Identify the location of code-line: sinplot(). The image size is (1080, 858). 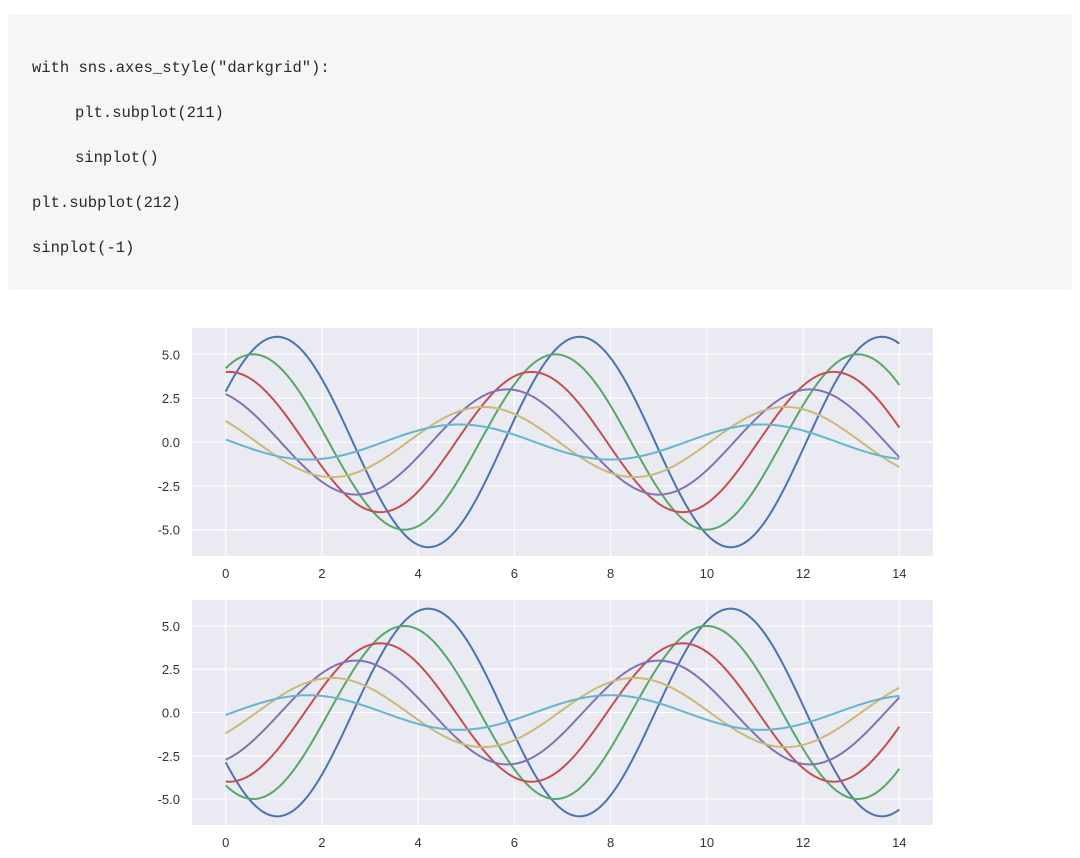
(117, 158).